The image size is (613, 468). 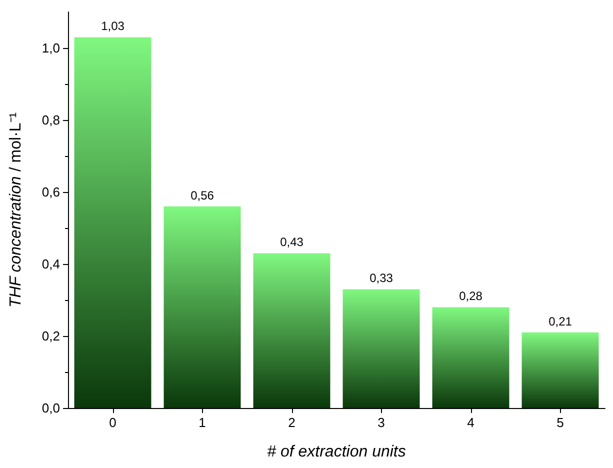 What do you see at coordinates (470, 422) in the screenshot?
I see `x-tick-label: 4` at bounding box center [470, 422].